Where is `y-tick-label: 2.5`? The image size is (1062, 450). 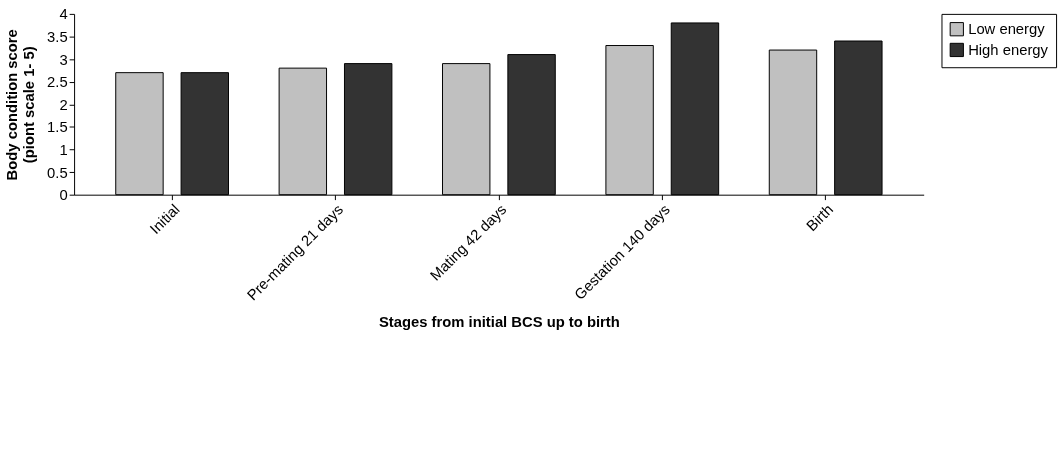 y-tick-label: 2.5 is located at coordinates (57, 82).